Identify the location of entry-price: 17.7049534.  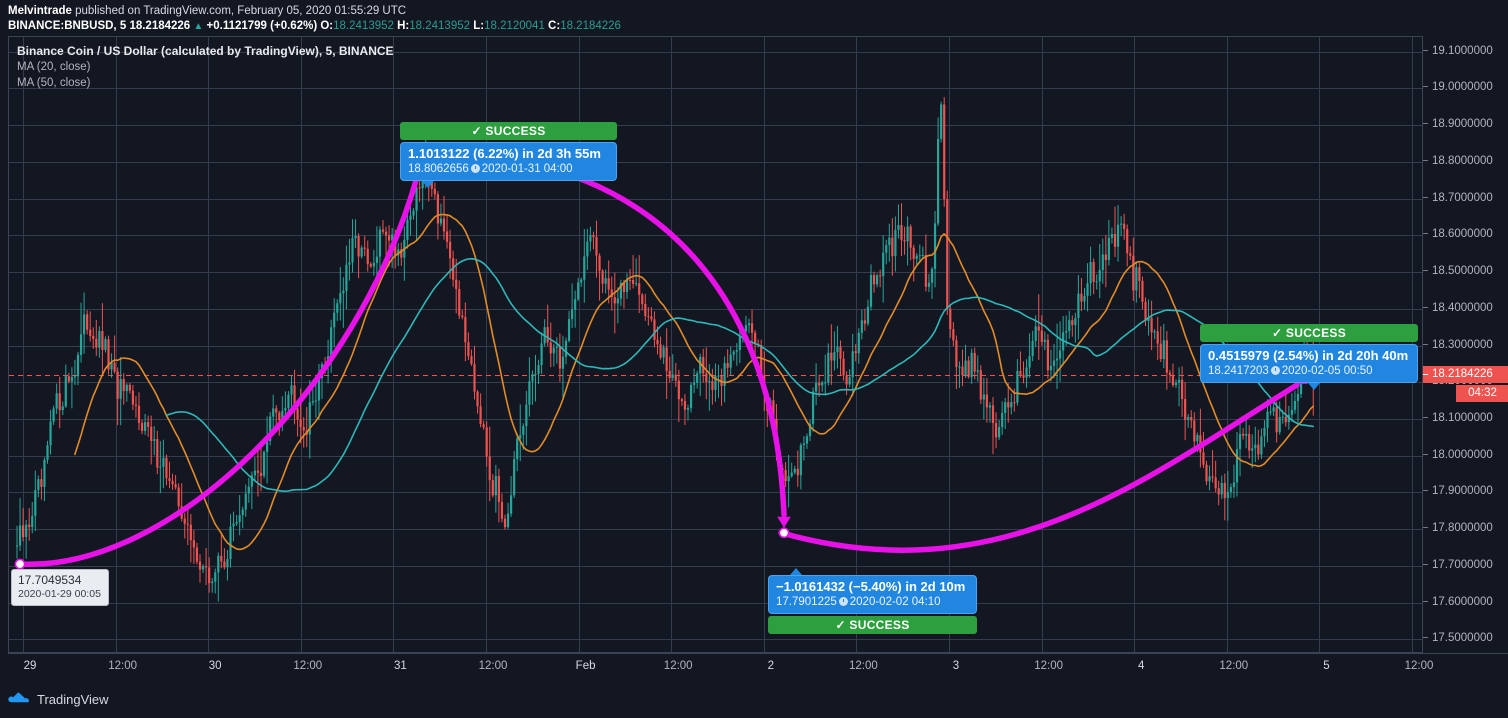
(50, 580).